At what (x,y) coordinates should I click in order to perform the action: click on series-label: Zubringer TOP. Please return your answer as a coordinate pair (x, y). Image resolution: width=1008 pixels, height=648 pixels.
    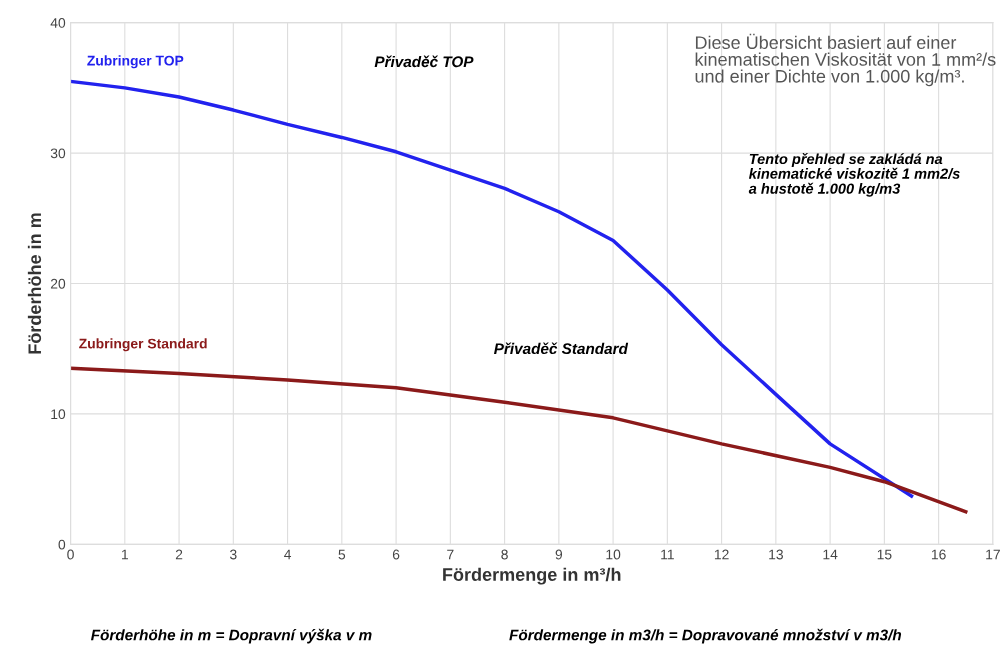
    Looking at the image, I should click on (135, 62).